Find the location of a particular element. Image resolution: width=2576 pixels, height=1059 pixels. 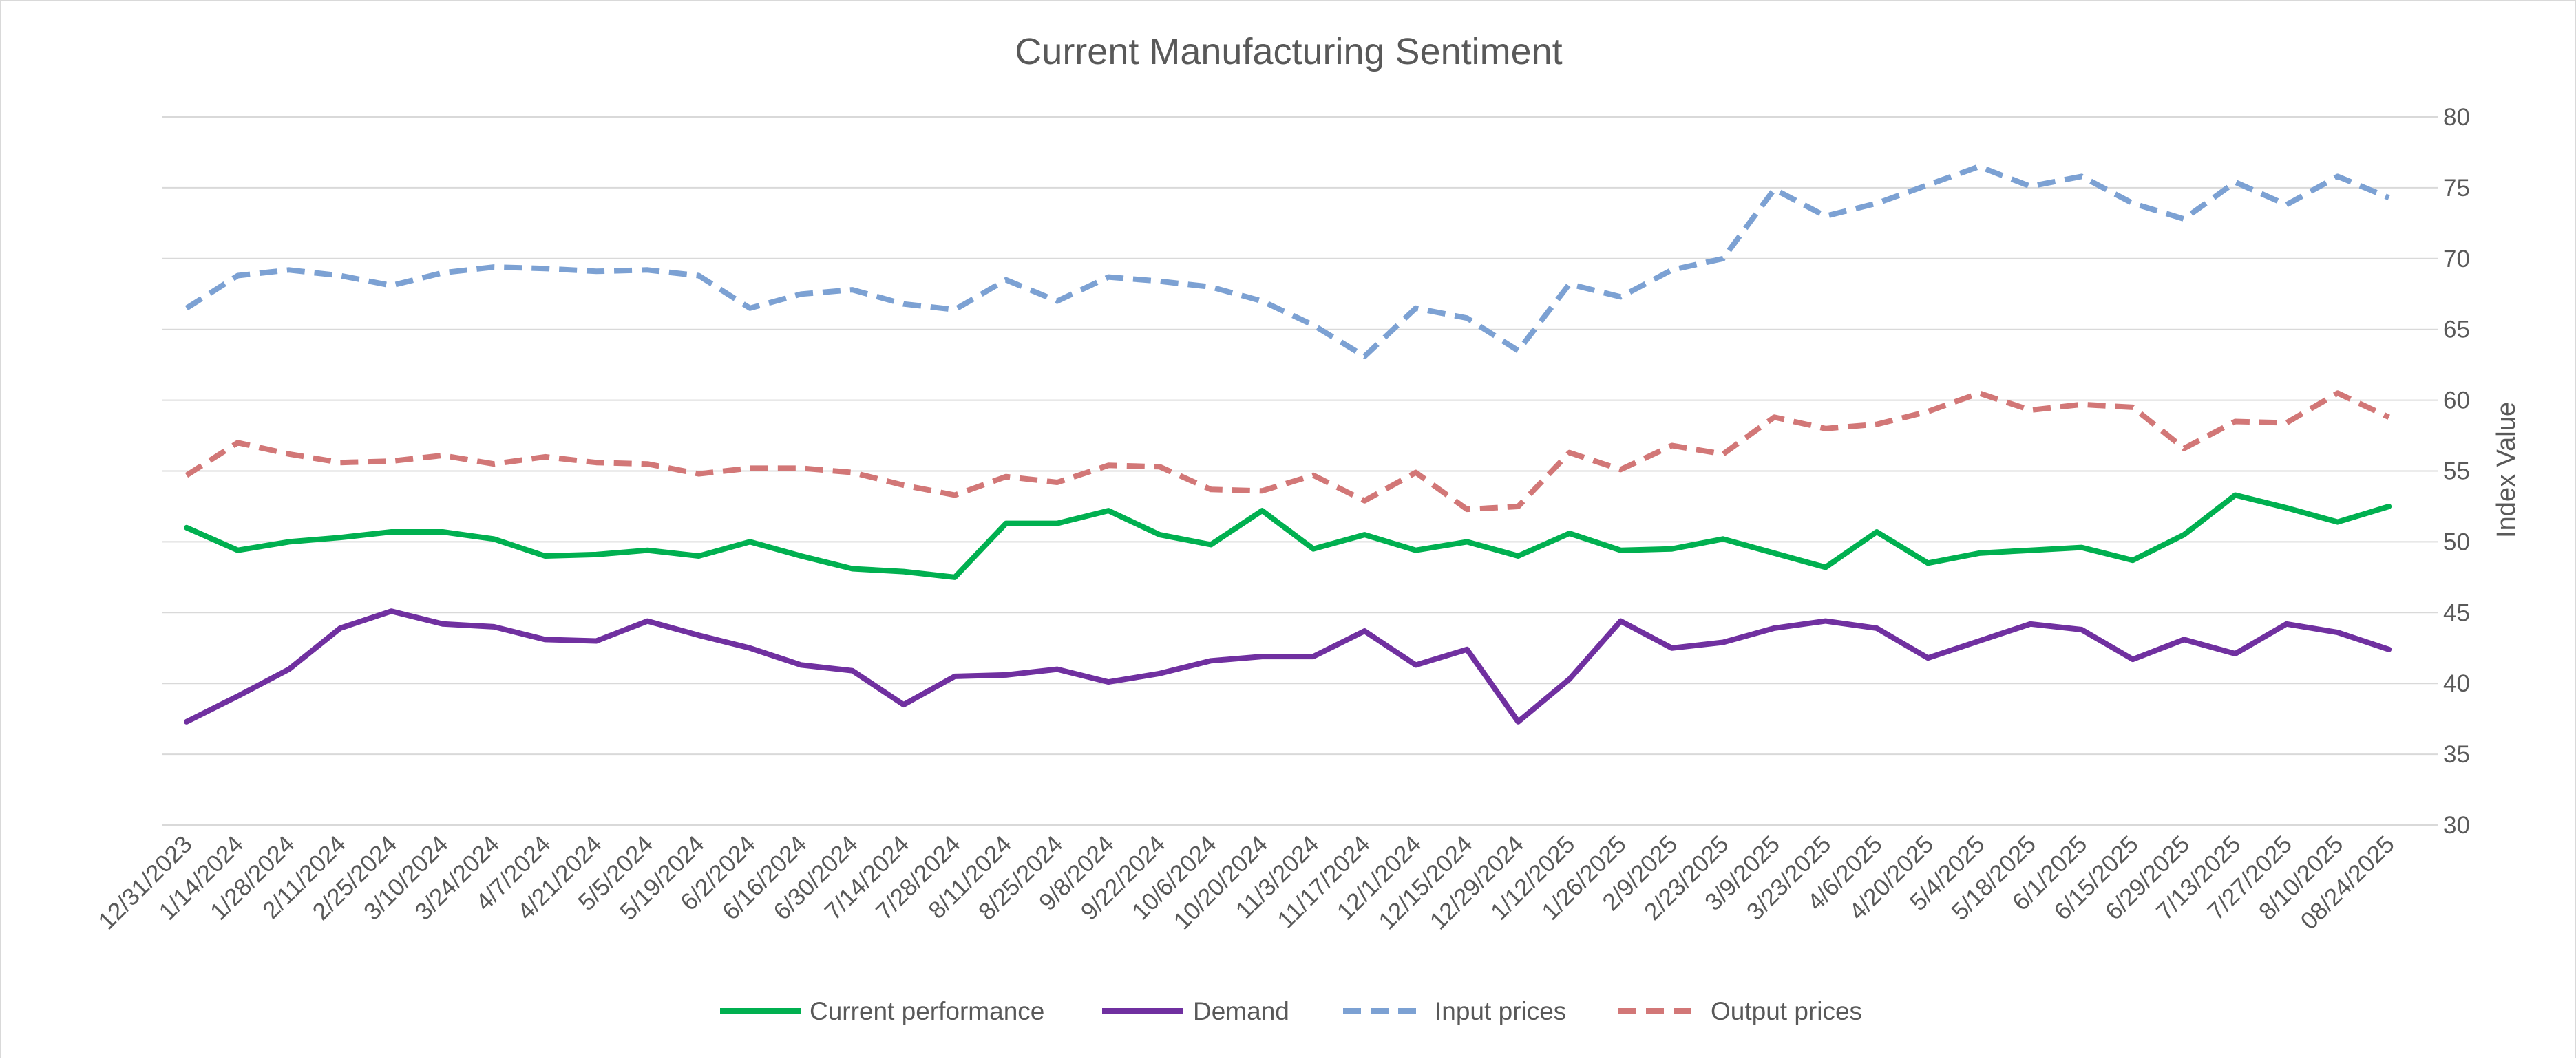

legend-item-output-prices: Output prices is located at coordinates (1740, 1011).